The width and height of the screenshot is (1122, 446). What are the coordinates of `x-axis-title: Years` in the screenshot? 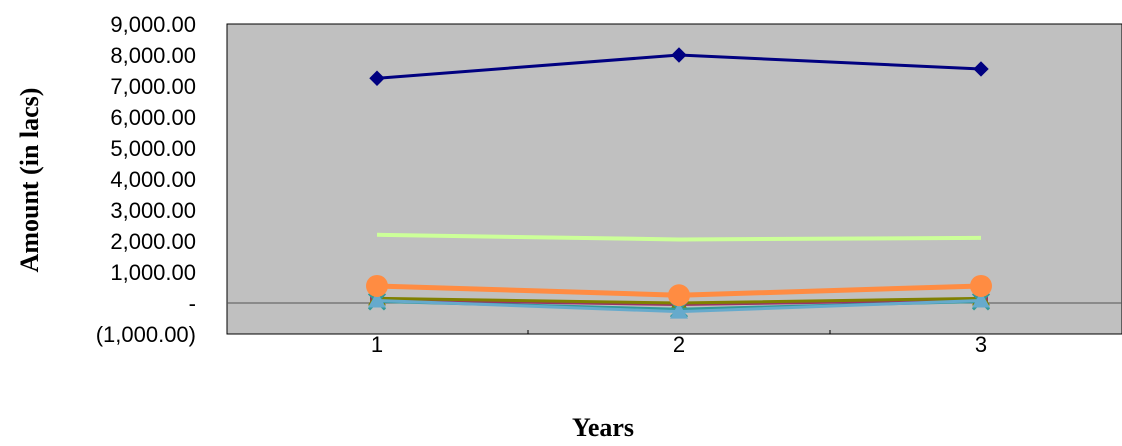 It's located at (603, 427).